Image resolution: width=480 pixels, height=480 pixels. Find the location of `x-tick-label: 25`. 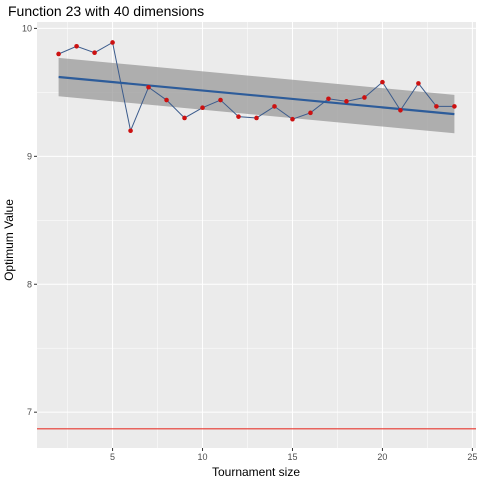

x-tick-label: 25 is located at coordinates (472, 457).